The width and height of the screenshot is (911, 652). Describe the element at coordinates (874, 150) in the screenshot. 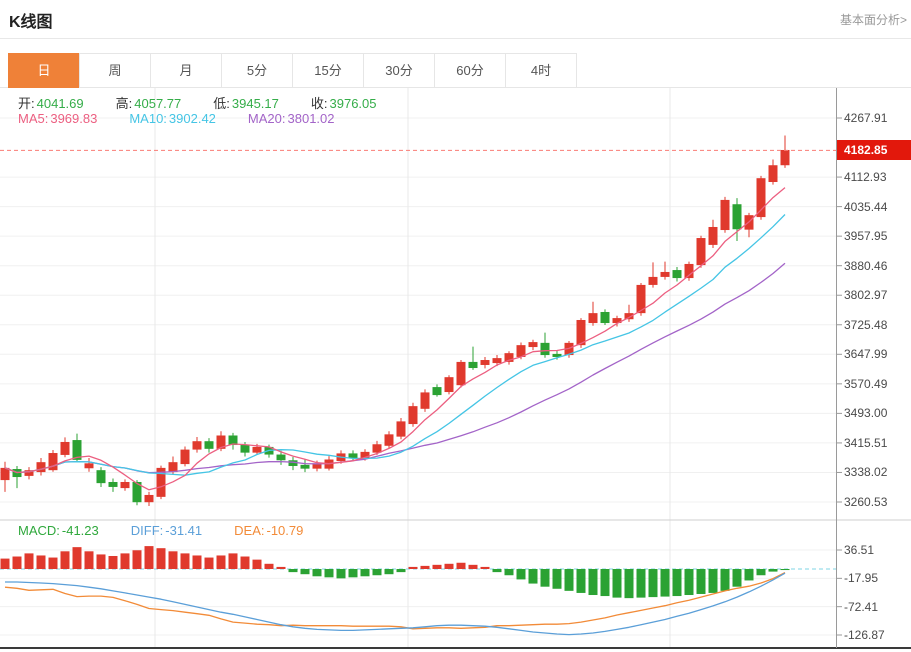

I see `current-price-badge: 4182.85` at that location.